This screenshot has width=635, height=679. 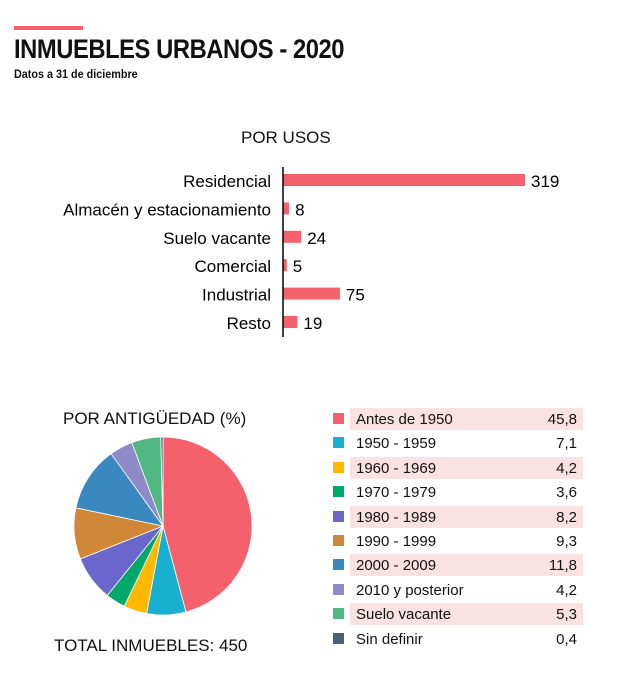 What do you see at coordinates (396, 566) in the screenshot?
I see `legend-label: 2000 - 2009` at bounding box center [396, 566].